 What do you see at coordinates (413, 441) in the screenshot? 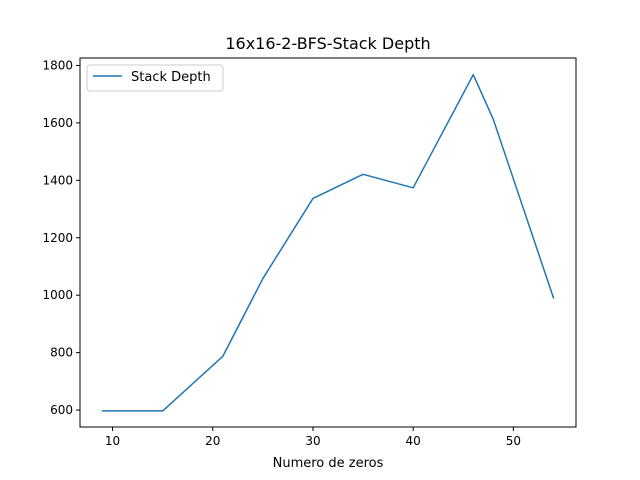
I see `x-tick-label: 40` at bounding box center [413, 441].